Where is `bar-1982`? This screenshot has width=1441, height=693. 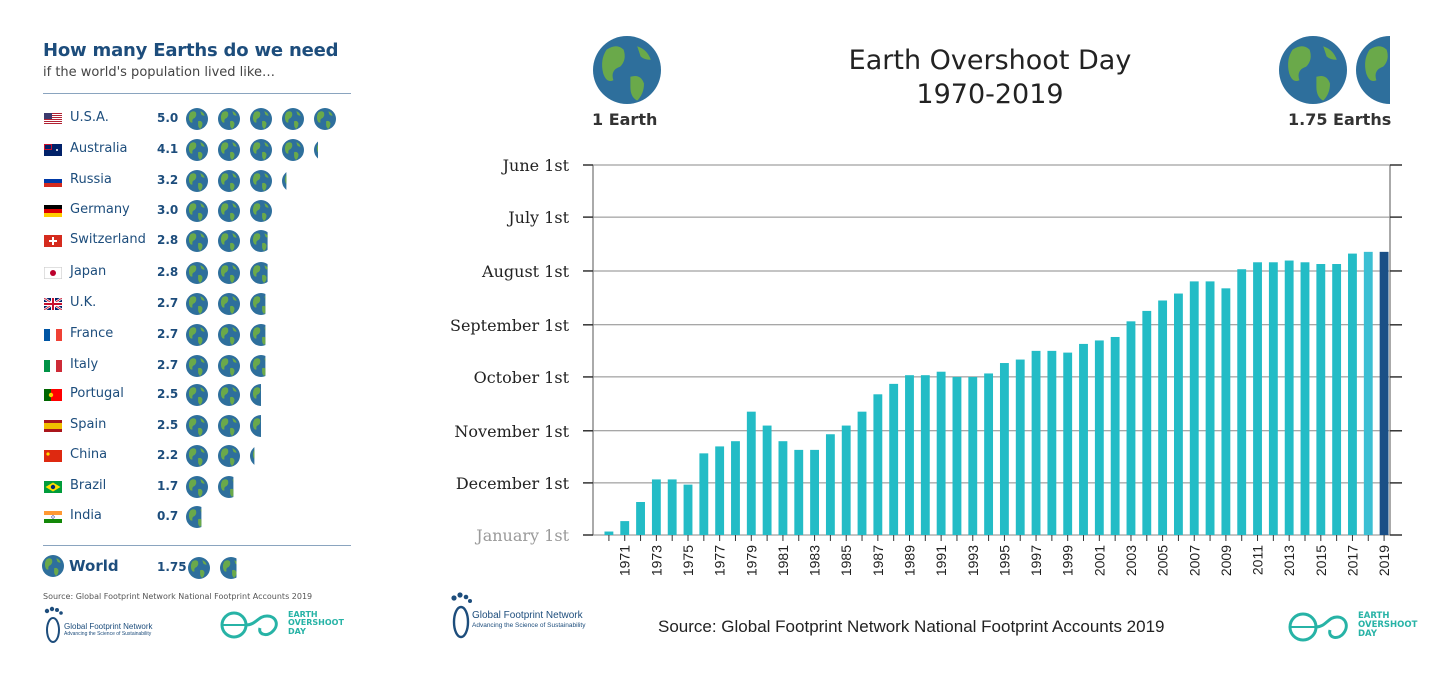 bar-1982 is located at coordinates (799, 492).